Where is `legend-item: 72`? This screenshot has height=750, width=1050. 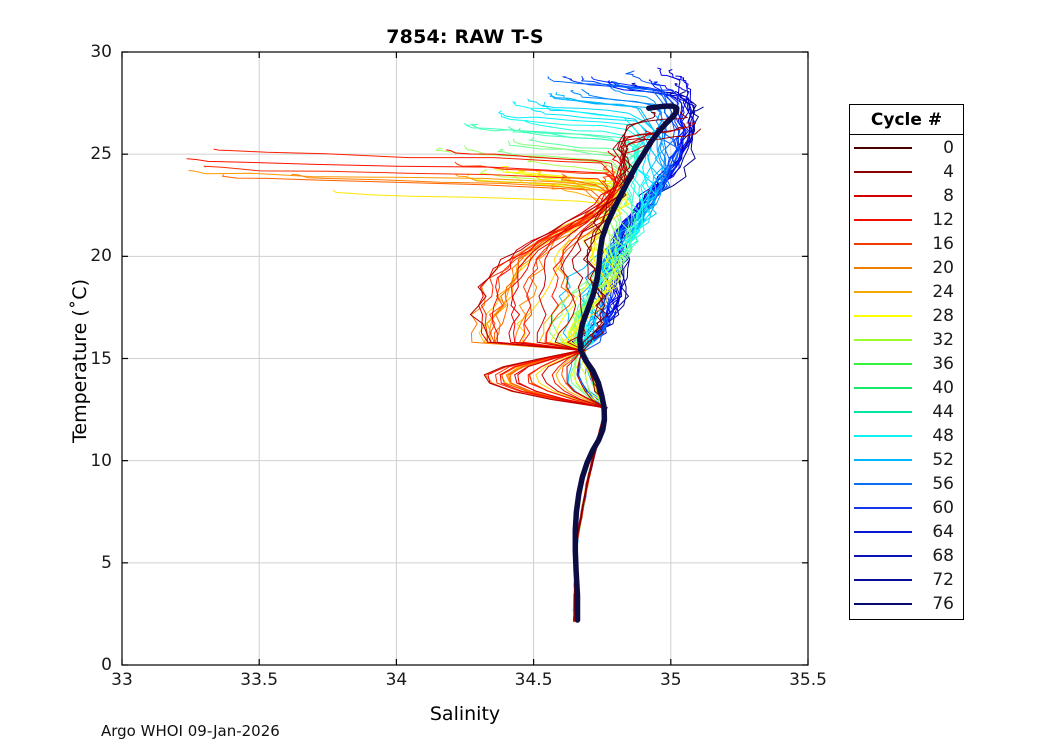
legend-item: 72 is located at coordinates (906, 580).